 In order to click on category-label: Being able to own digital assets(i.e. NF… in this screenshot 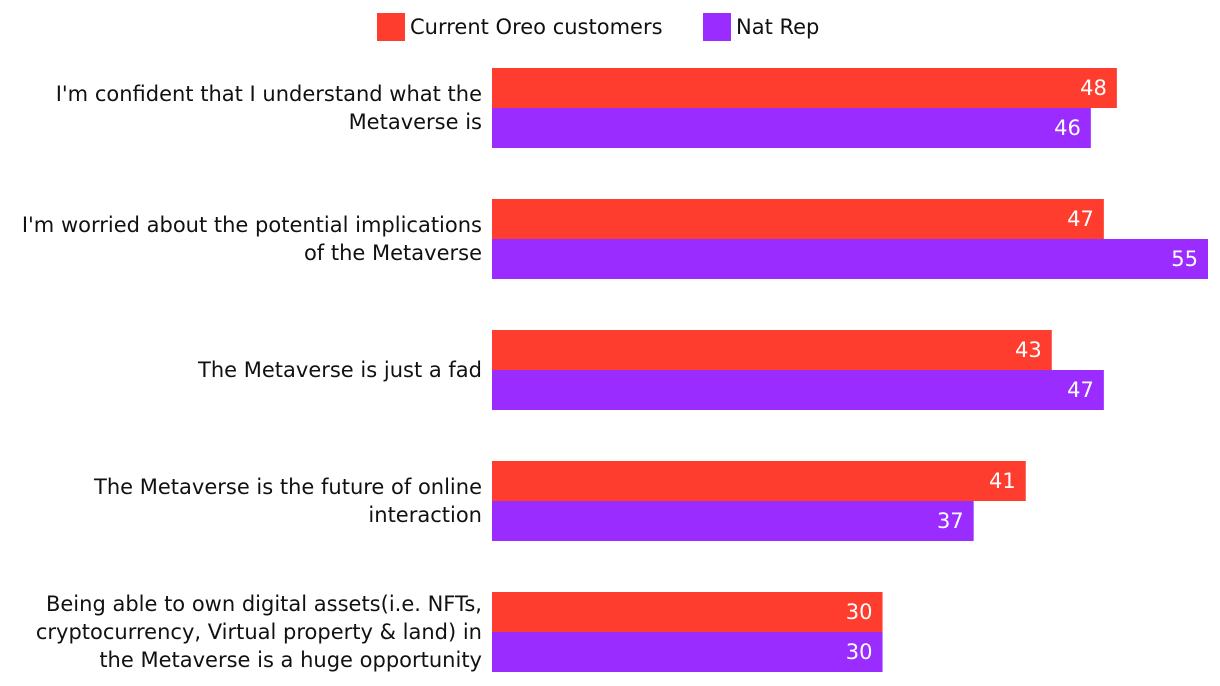, I will do `click(258, 632)`.